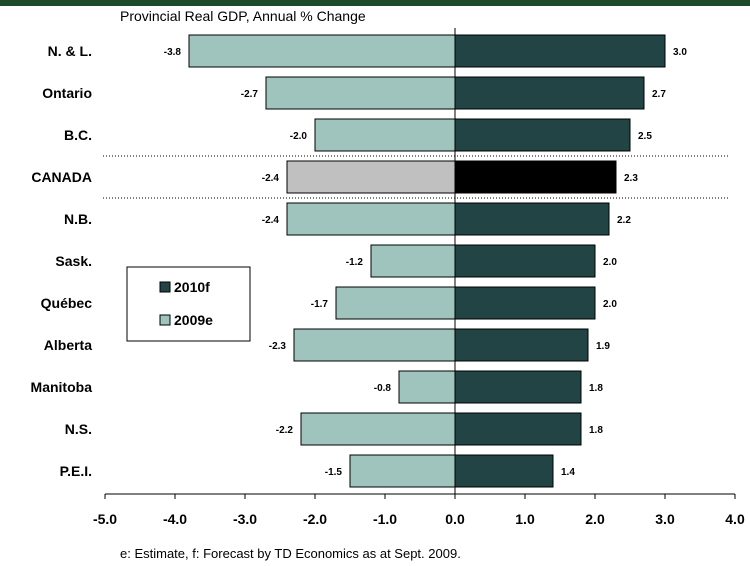  Describe the element at coordinates (355, 262) in the screenshot. I see `data-label-2009e: -1.2` at that location.